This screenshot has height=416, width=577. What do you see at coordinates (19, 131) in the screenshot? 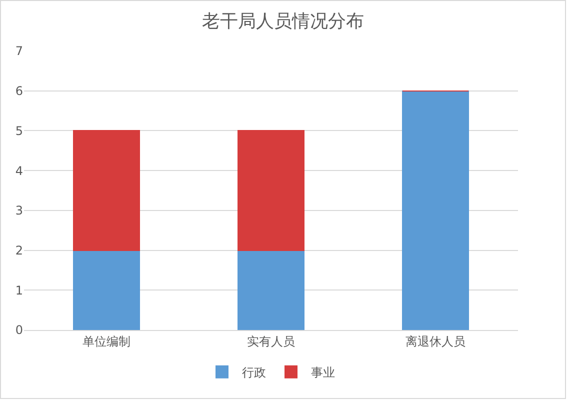
I see `y-tick-label: 5` at bounding box center [19, 131].